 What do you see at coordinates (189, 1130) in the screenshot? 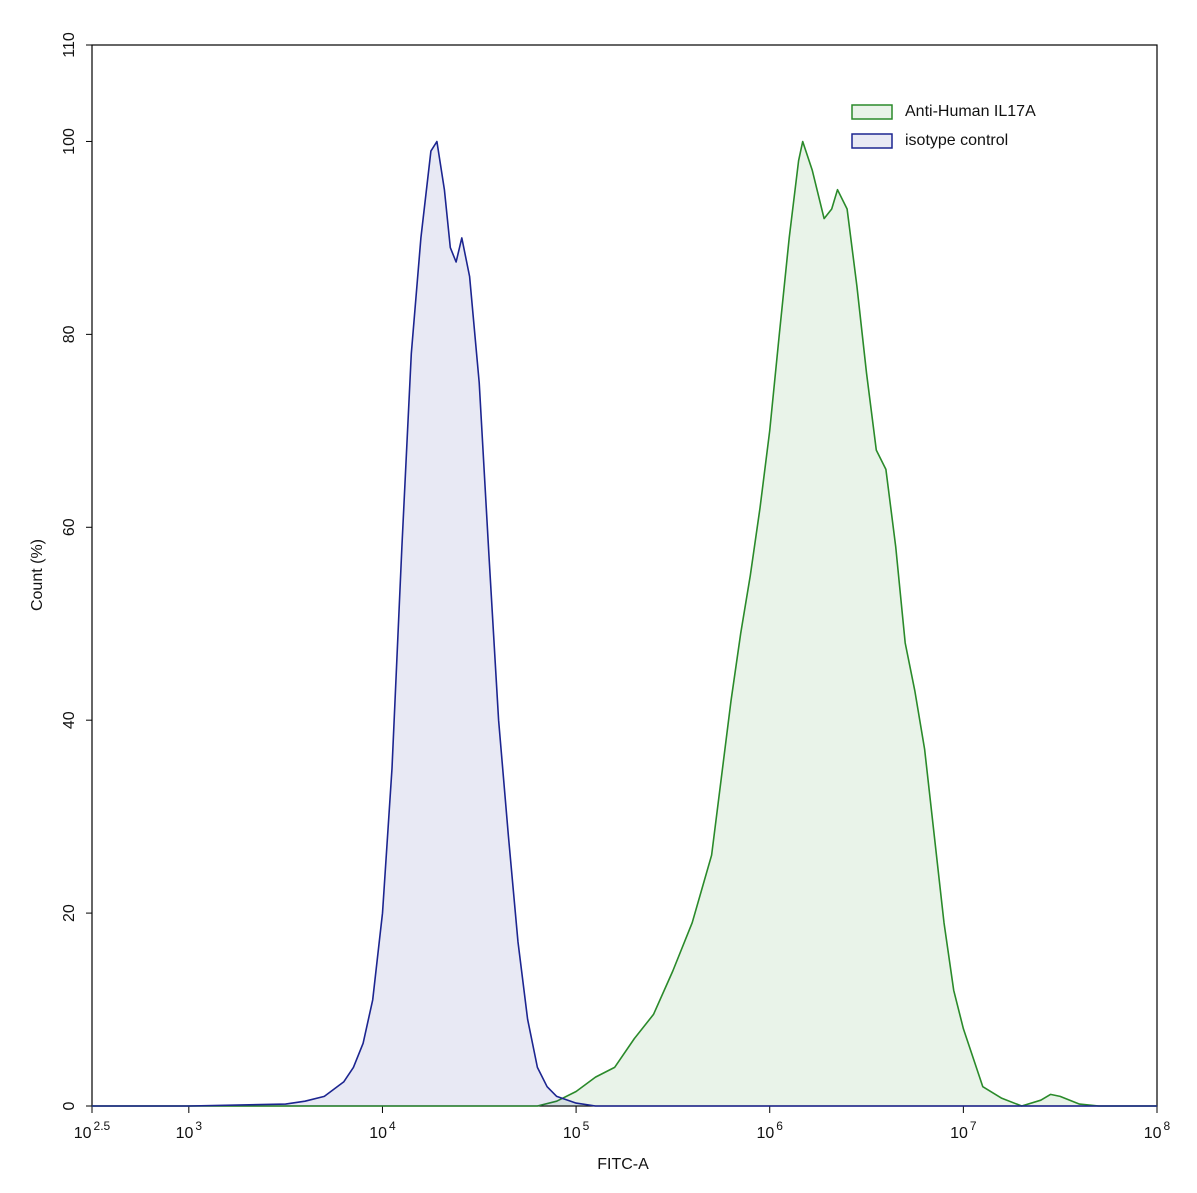
I see `x-tick-label: 10 3` at bounding box center [189, 1130].